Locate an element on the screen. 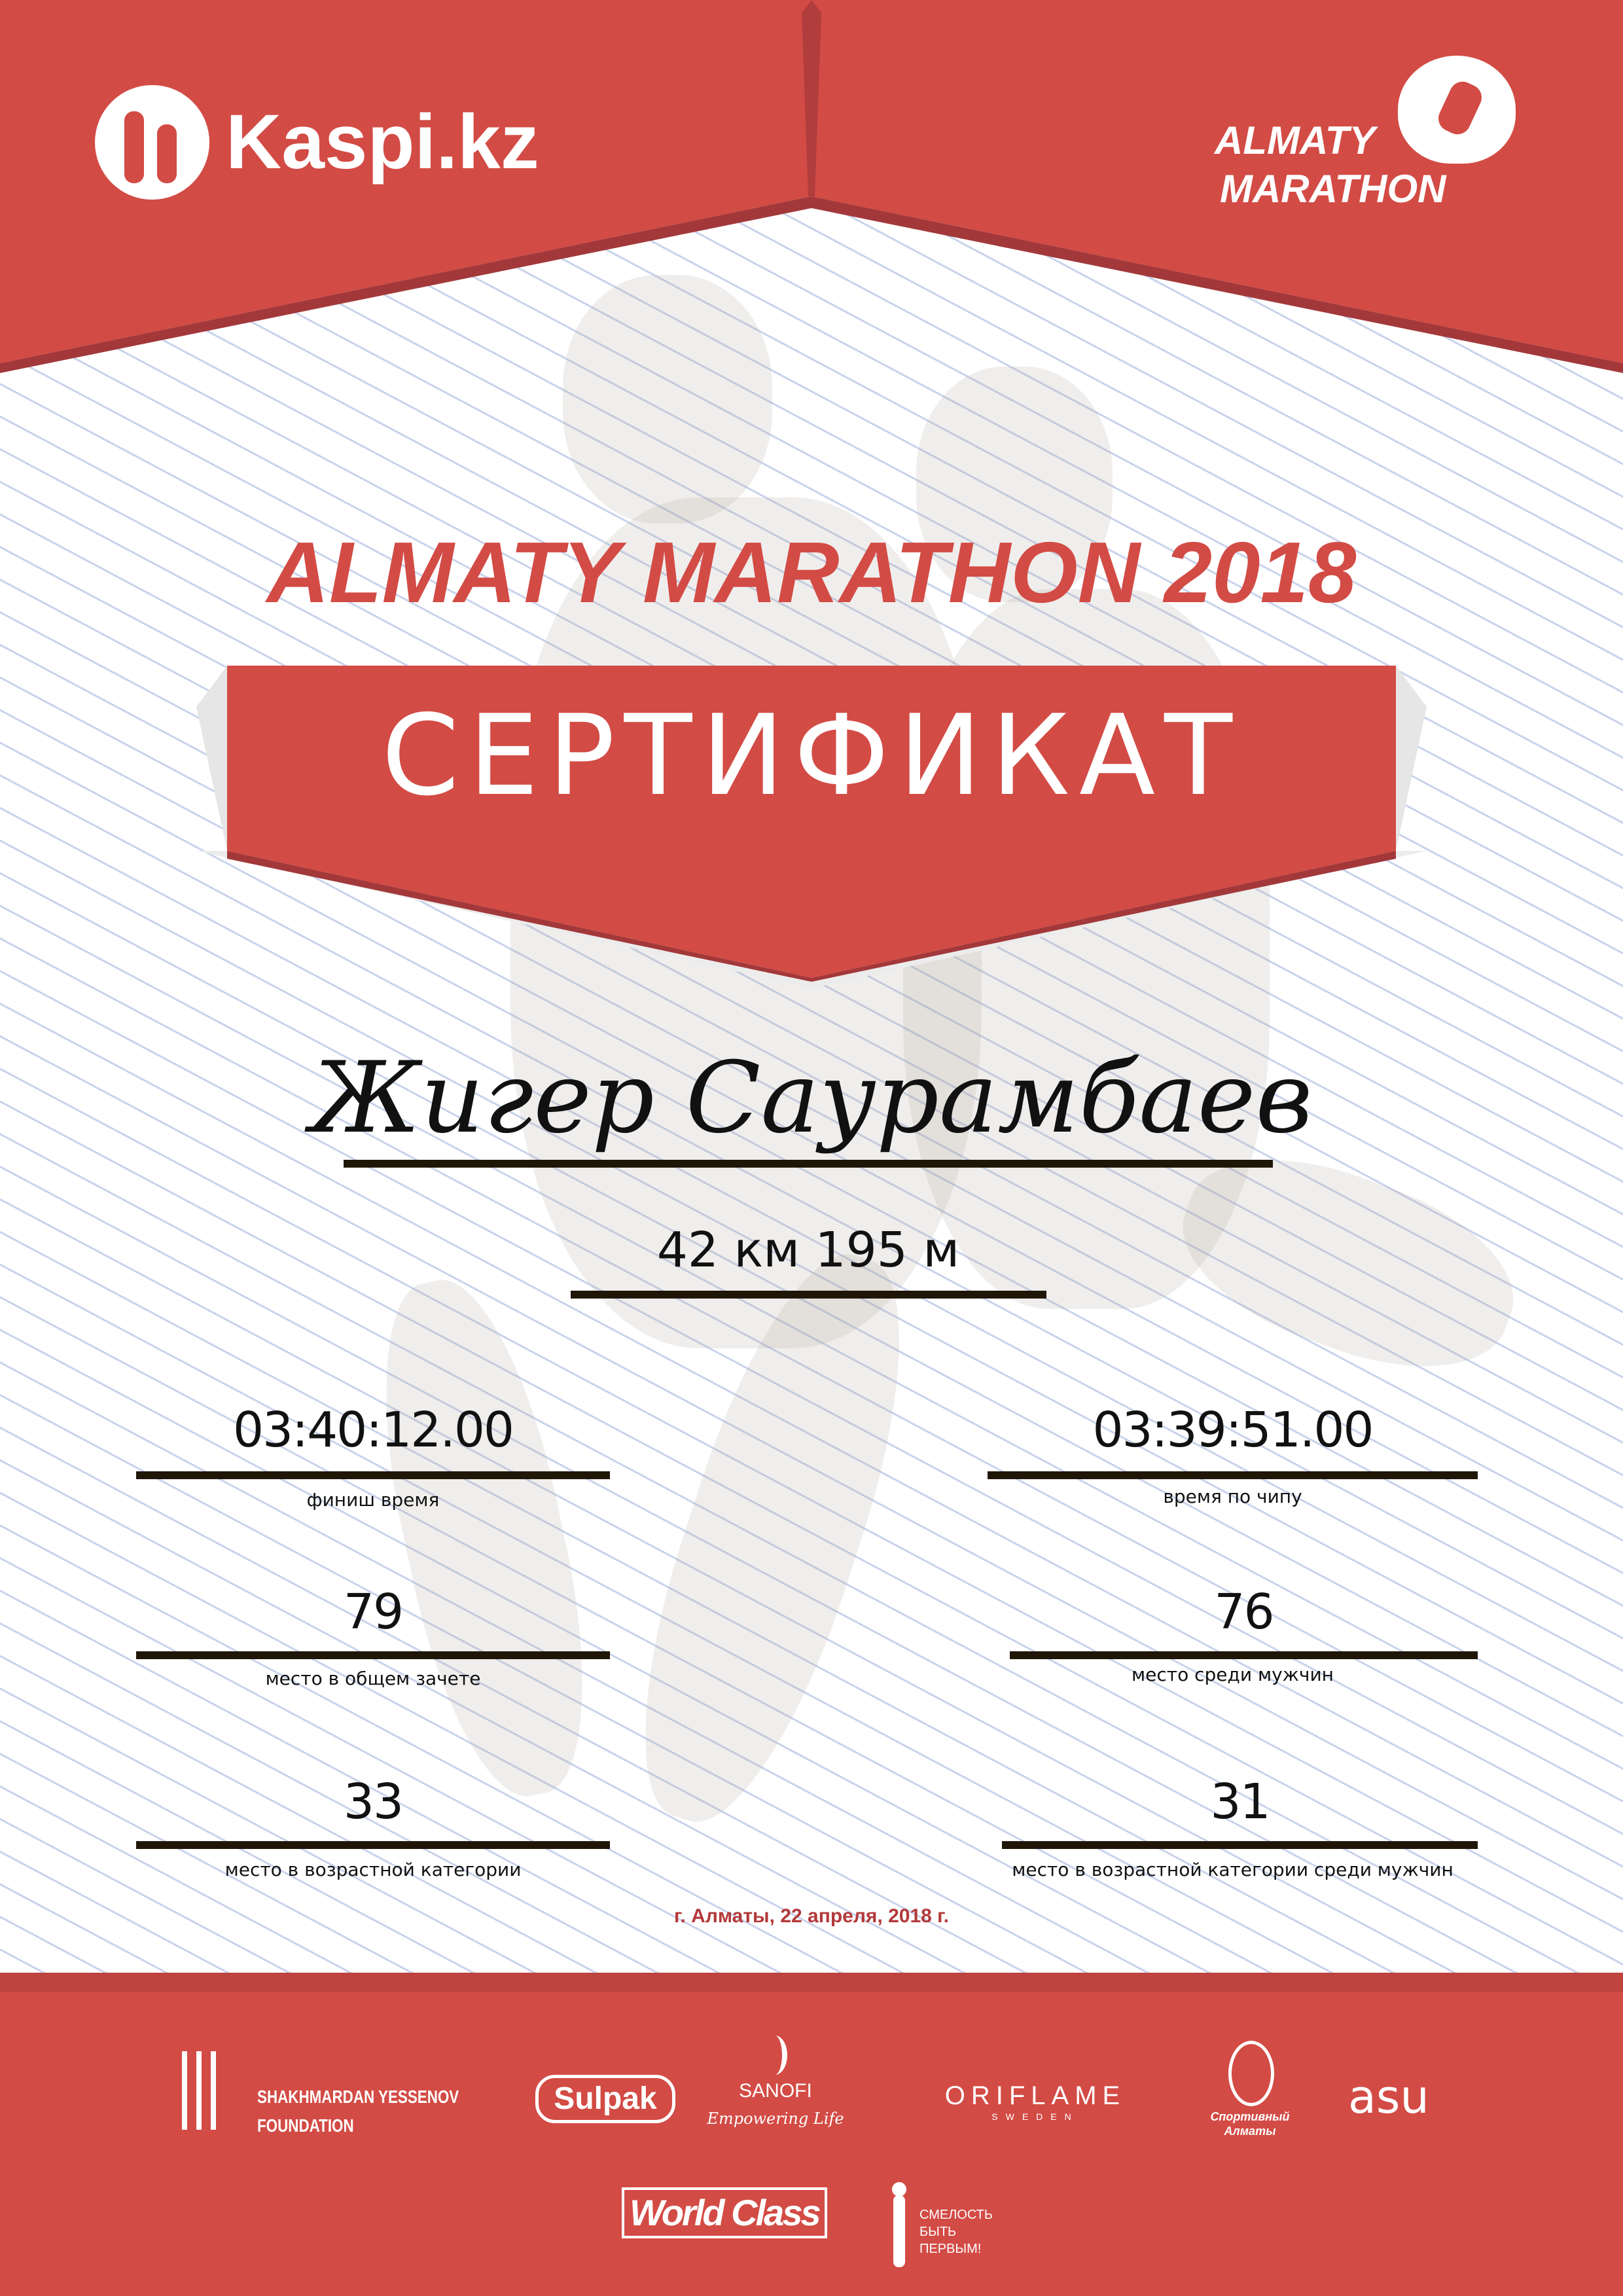  kaspi-wordmark: Kaspi.kz is located at coordinates (383, 142).